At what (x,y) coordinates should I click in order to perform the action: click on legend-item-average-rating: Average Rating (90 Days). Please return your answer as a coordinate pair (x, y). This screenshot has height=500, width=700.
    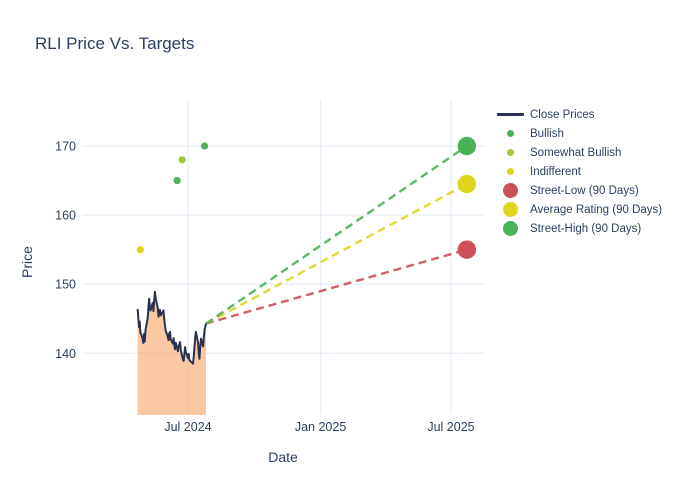
    Looking at the image, I should click on (579, 209).